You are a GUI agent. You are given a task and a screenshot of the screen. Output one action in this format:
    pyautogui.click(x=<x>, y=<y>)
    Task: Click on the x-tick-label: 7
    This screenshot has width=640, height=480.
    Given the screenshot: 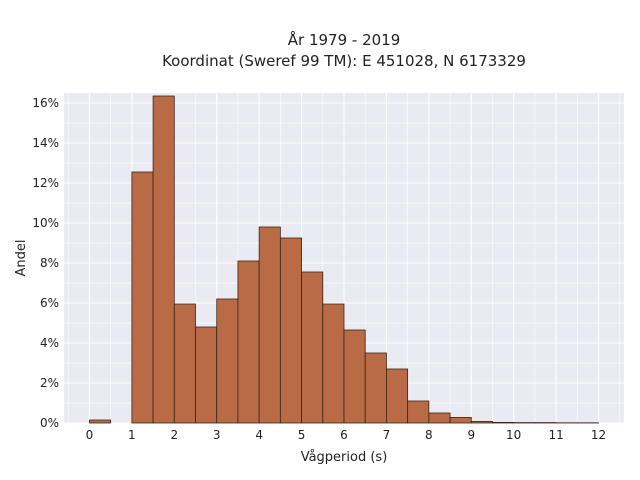 What is the action you would take?
    pyautogui.click(x=387, y=435)
    